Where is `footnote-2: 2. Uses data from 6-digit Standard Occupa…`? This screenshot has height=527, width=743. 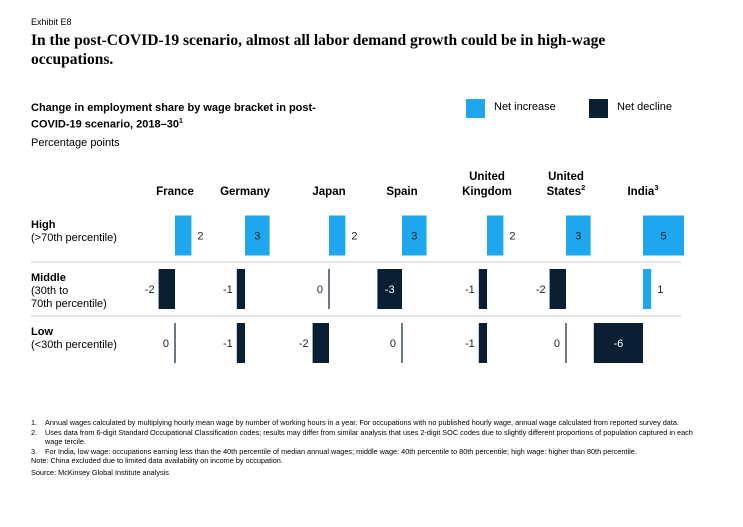 footnote-2: 2. Uses data from 6-digit Standard Occupa… is located at coordinates (362, 437).